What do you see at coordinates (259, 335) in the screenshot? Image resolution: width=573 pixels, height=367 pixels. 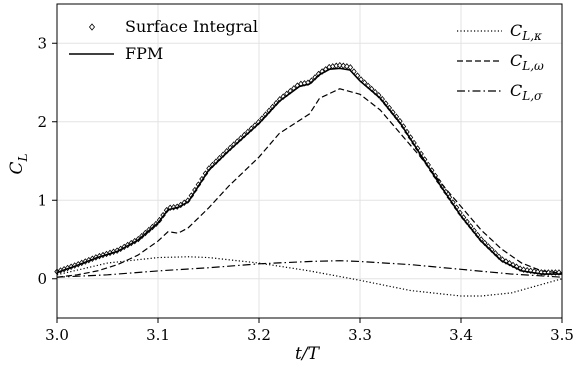 I see `x-tick-label: 3.2` at bounding box center [259, 335].